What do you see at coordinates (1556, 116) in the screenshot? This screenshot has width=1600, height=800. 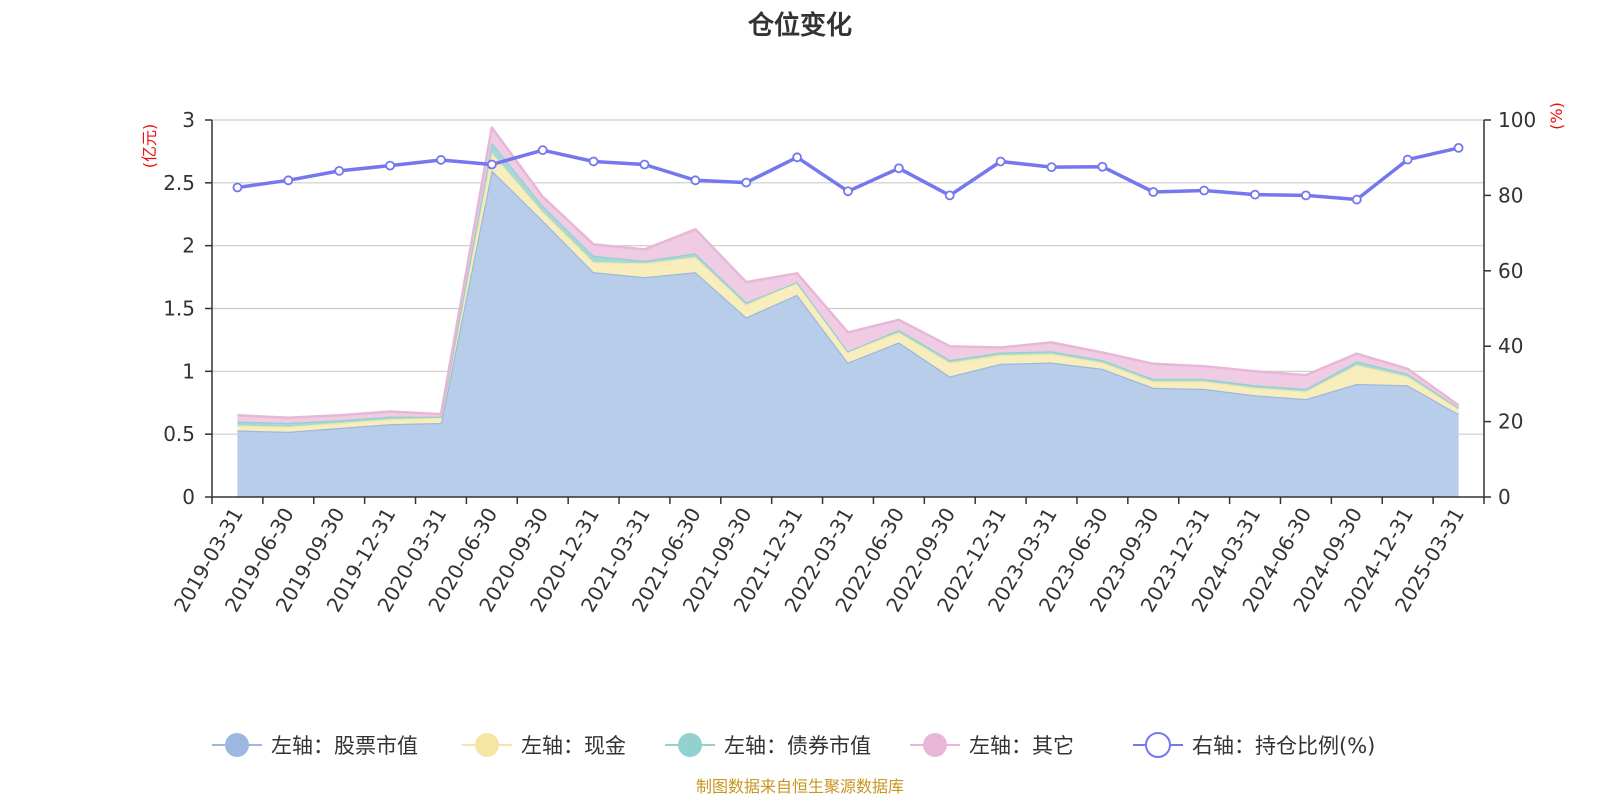 I see `right-axis-unit: (%)` at bounding box center [1556, 116].